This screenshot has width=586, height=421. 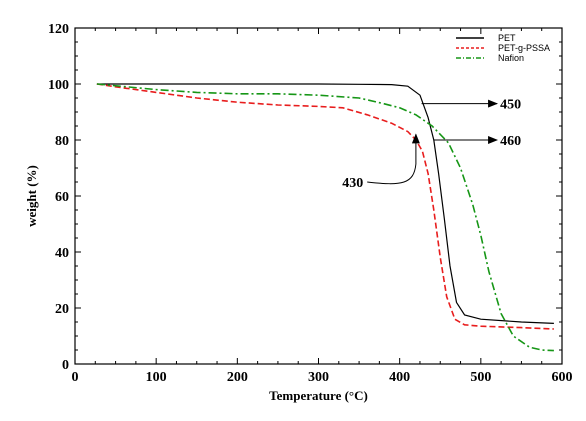 What do you see at coordinates (431, 144) in the screenshot?
I see `annotations-layer: 450 460 430` at bounding box center [431, 144].